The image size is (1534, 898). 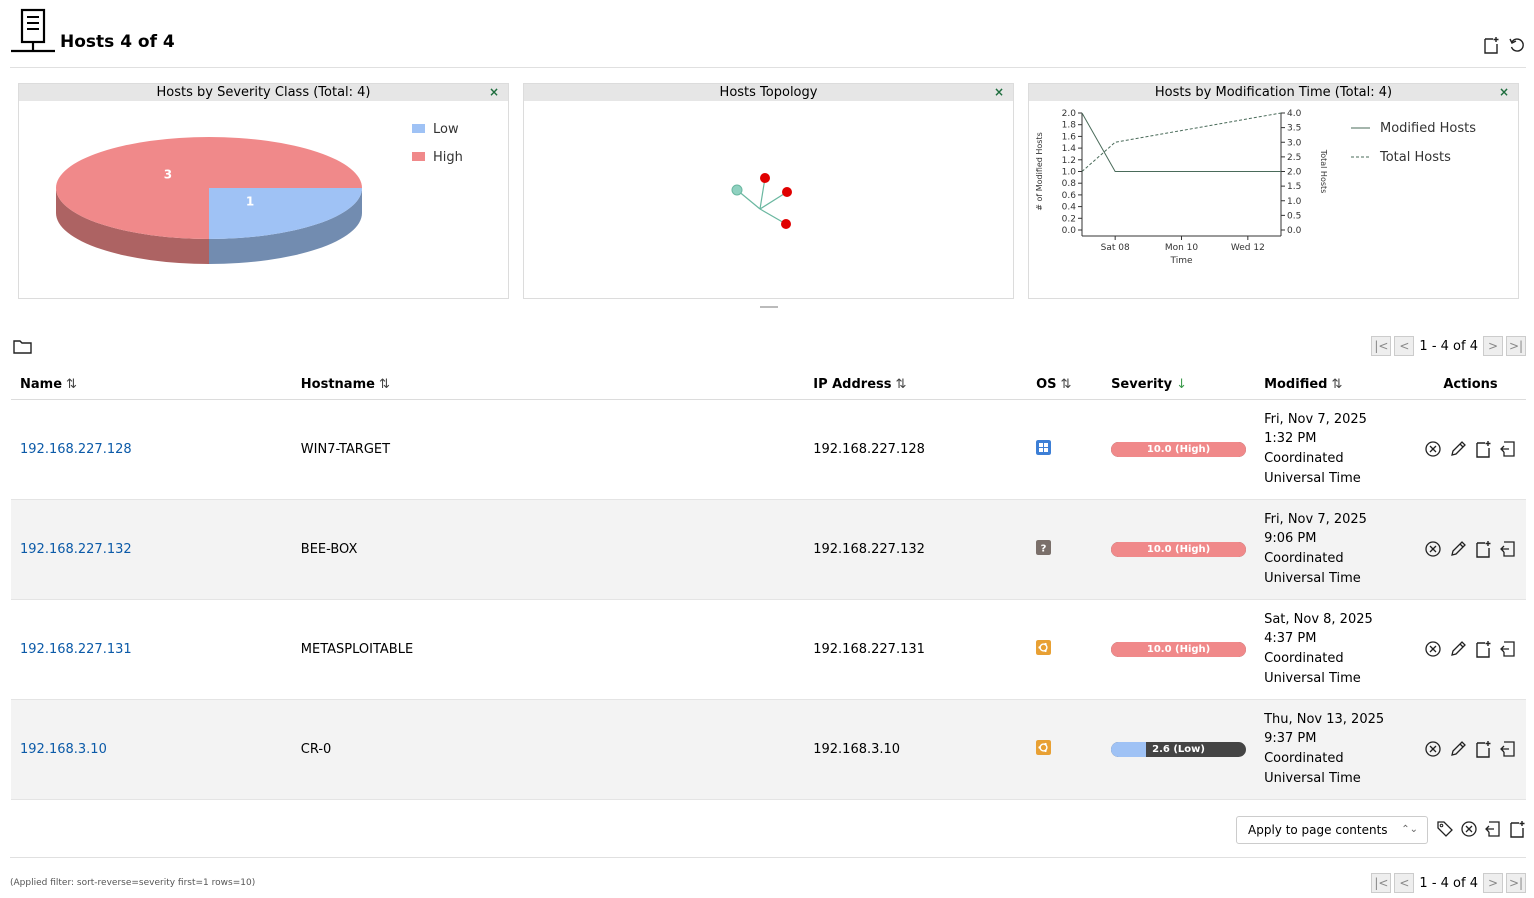 I want to click on modified-line: Universal Time, so click(x=1312, y=678).